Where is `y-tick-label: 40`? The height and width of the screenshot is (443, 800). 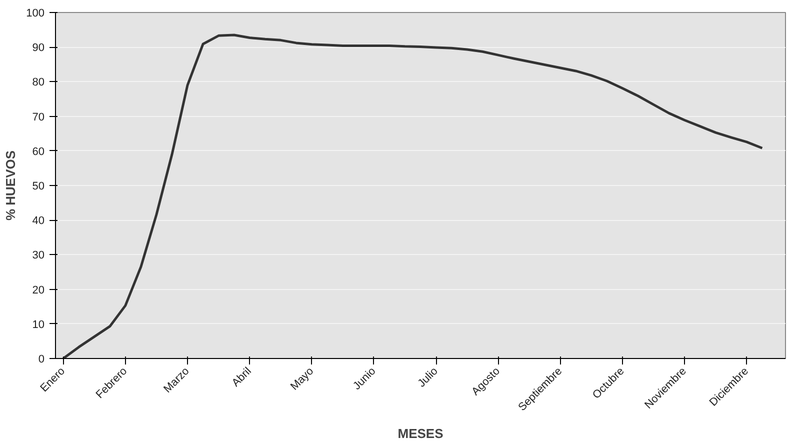
y-tick-label: 40 is located at coordinates (38, 221).